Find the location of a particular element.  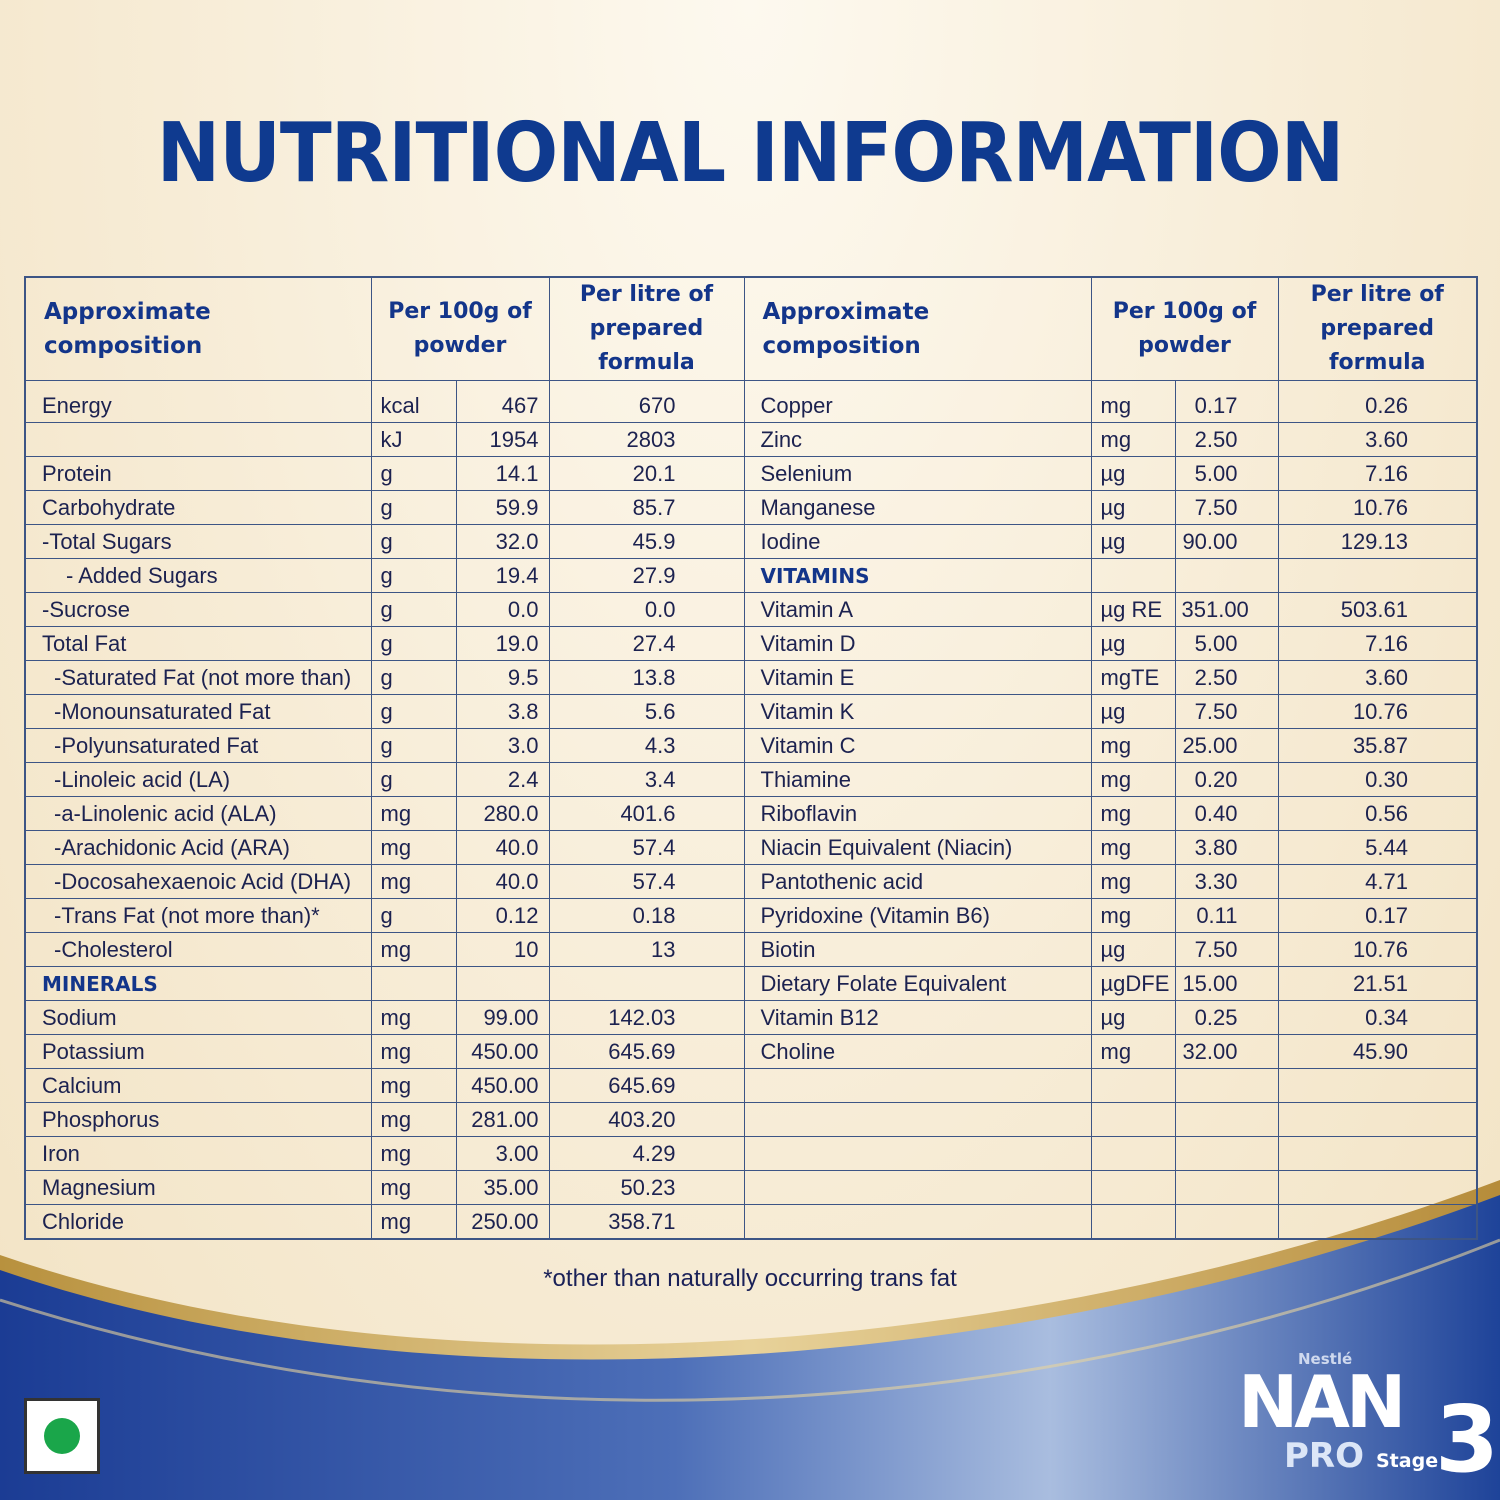

per-litre-value-left: 401.6 is located at coordinates (646, 813).